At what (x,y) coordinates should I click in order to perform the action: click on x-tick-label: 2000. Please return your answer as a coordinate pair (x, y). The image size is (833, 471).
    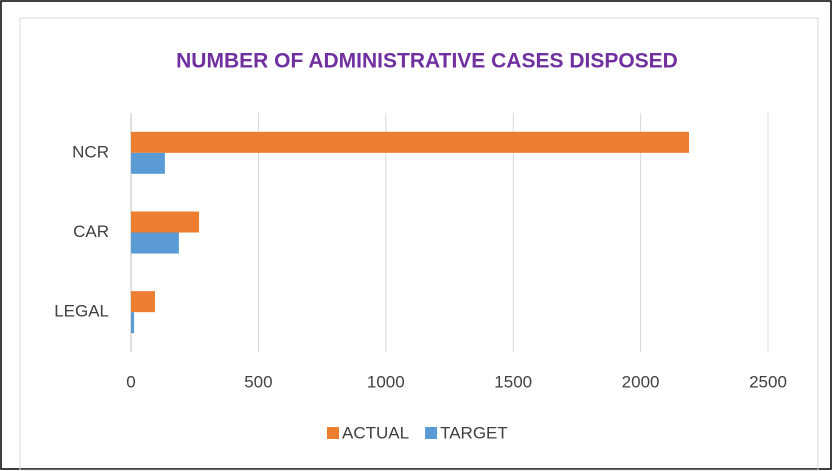
    Looking at the image, I should click on (641, 381).